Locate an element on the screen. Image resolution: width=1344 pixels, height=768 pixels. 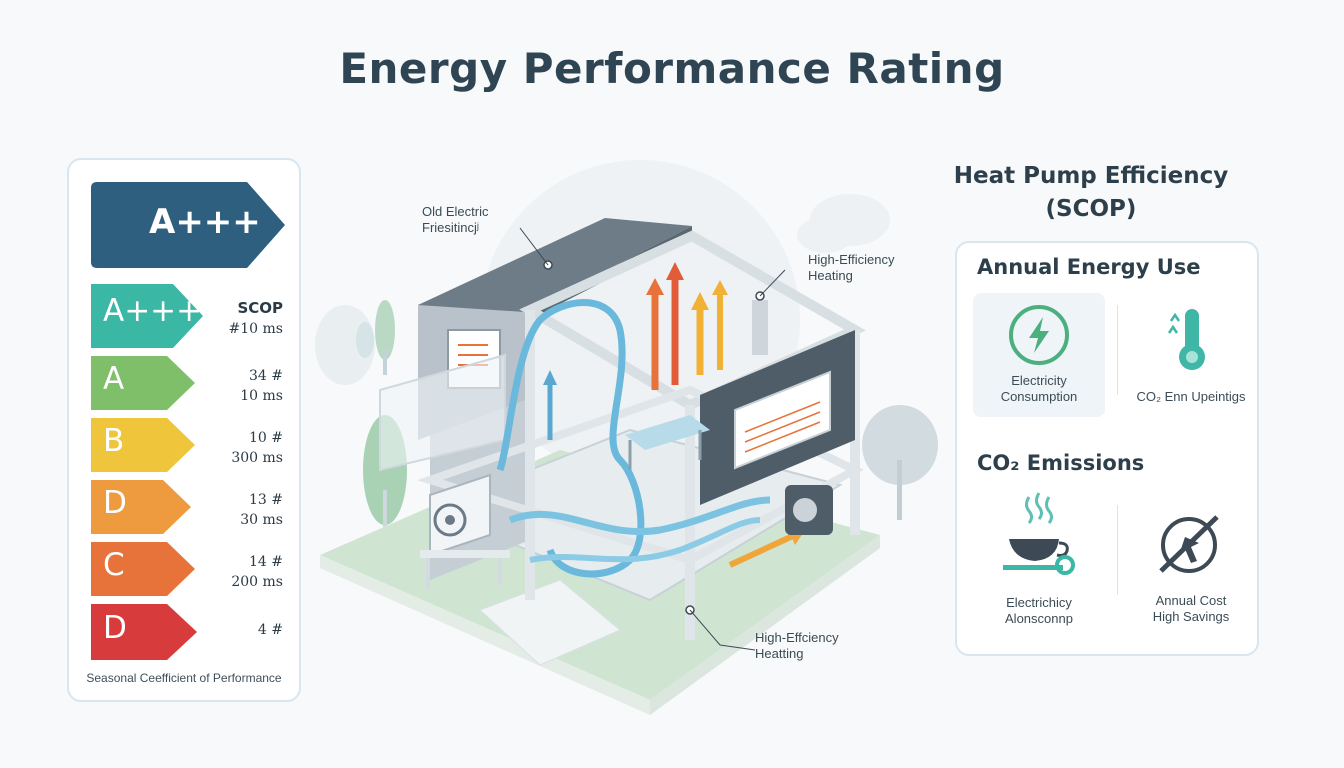
rating-class-row: A+++ SCOP #10 ms is located at coordinates (187, 316).